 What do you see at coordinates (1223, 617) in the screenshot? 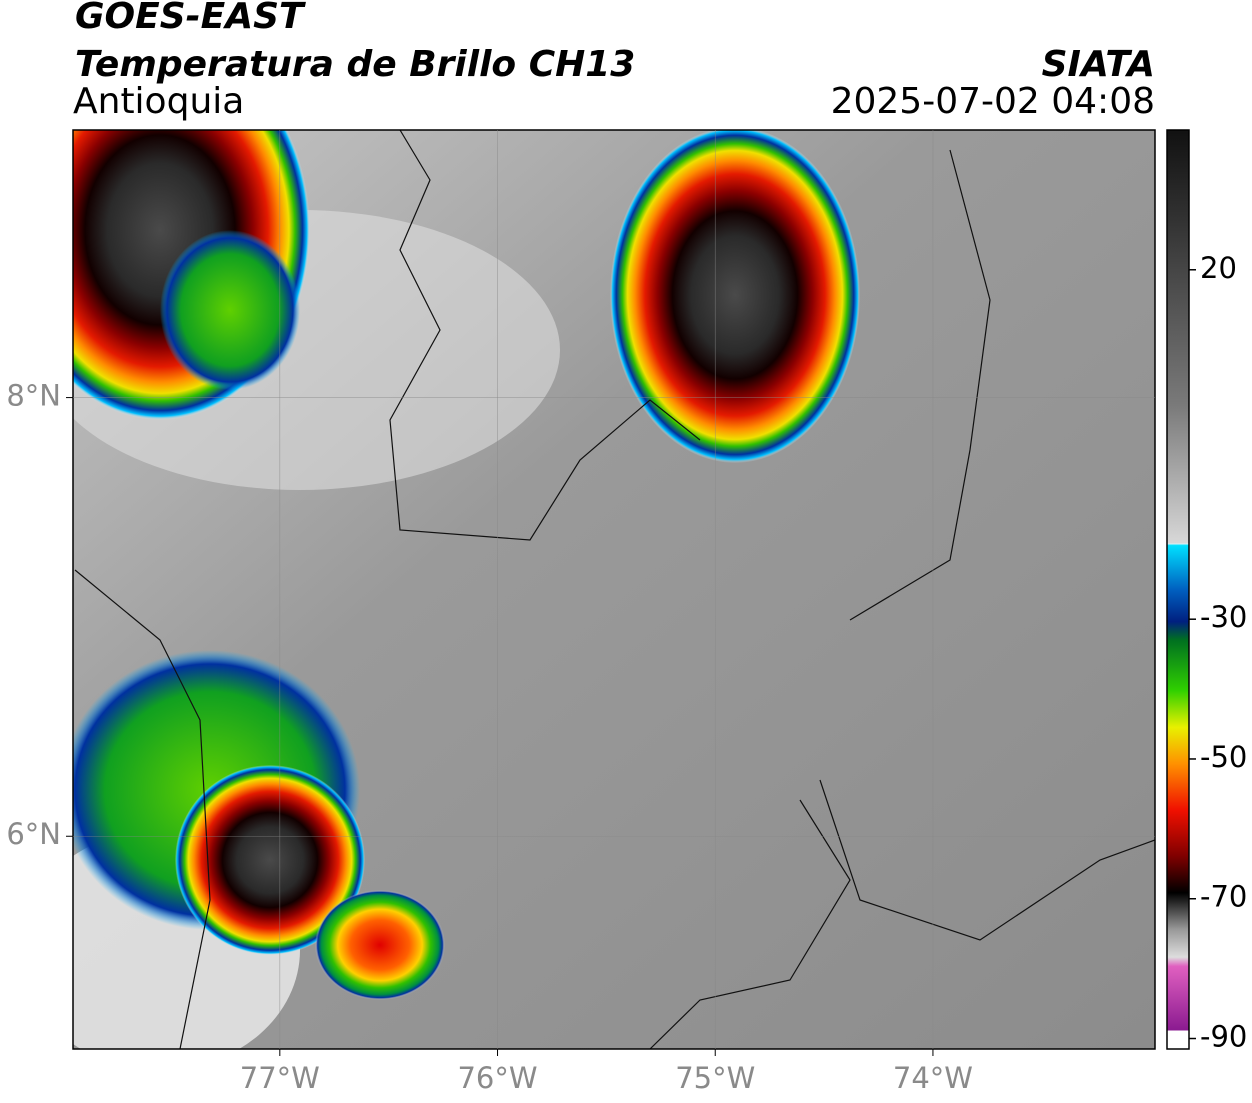
I see `colorbar-tick-label: -30` at bounding box center [1223, 617].